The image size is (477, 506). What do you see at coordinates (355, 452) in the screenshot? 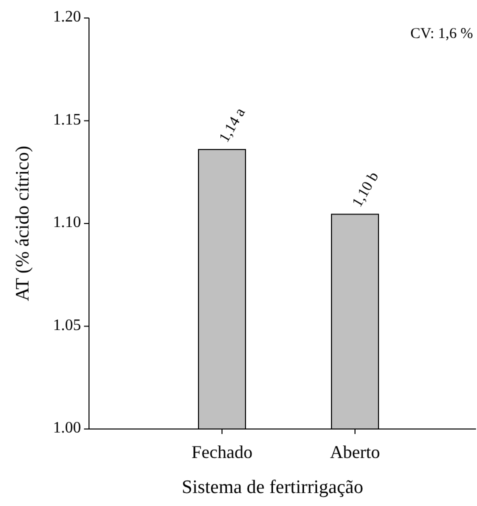
I see `x-tick-label: Aberto` at bounding box center [355, 452].